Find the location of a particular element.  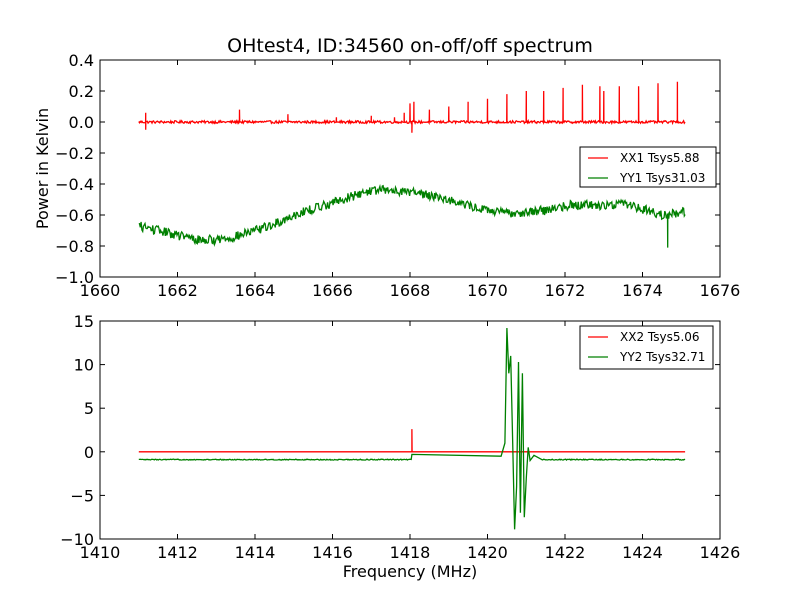

legend-label: XX2 Tsys5.06 is located at coordinates (660, 337).